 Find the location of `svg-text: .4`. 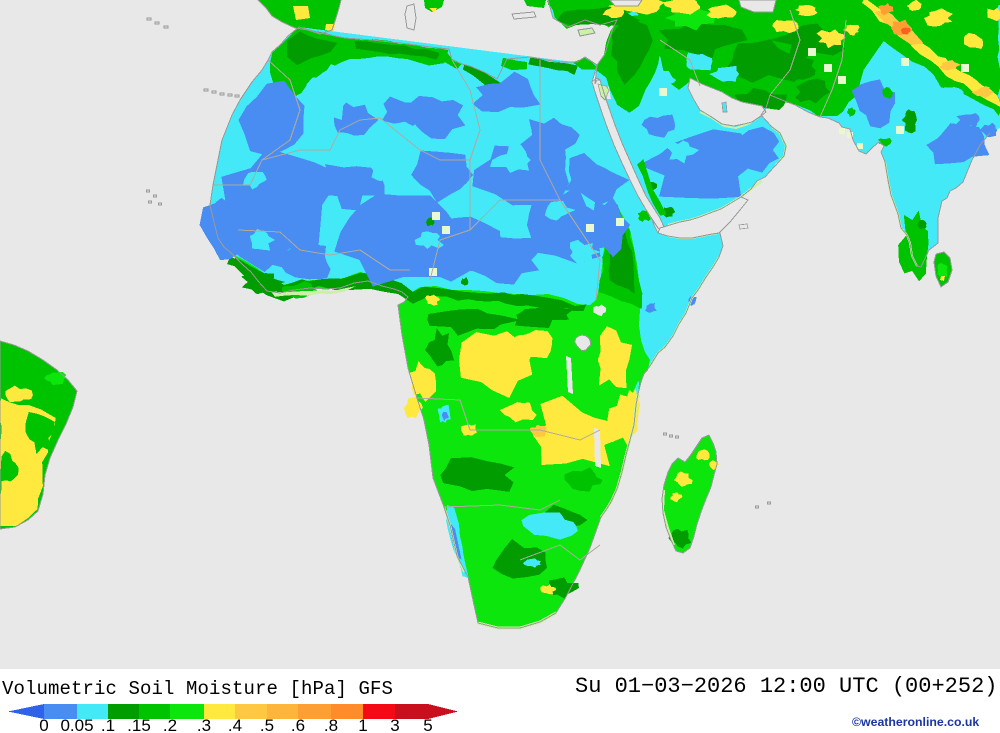

svg-text: .4 is located at coordinates (235, 724).